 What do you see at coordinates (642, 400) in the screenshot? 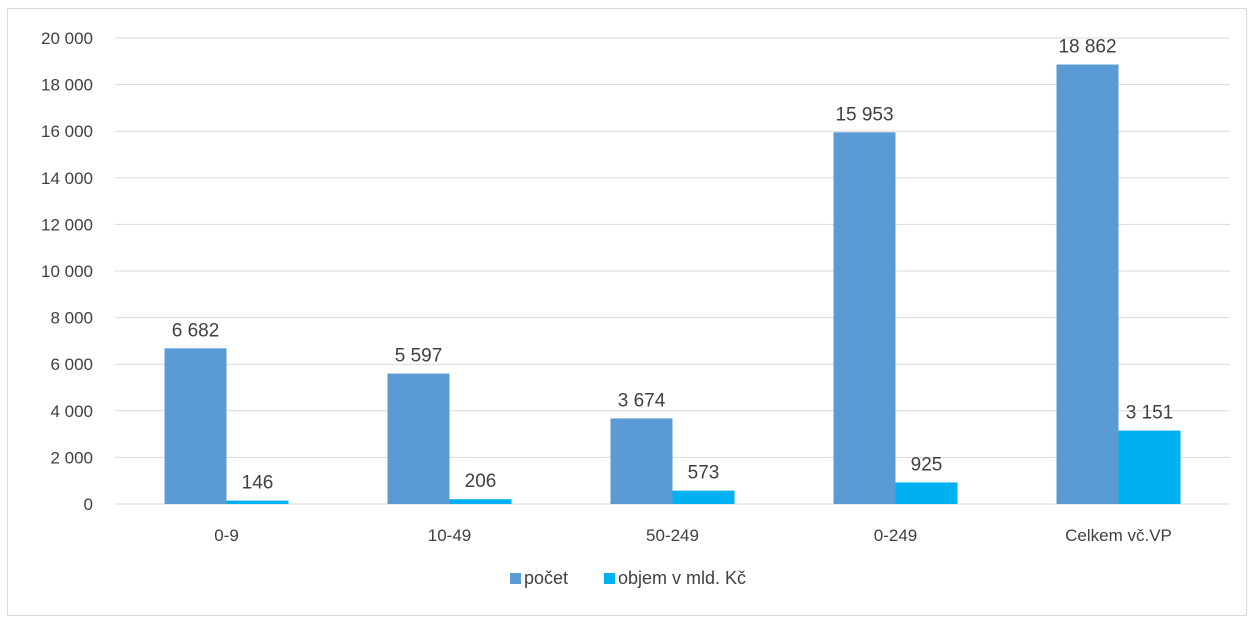
I see `data-label: 3 674` at bounding box center [642, 400].